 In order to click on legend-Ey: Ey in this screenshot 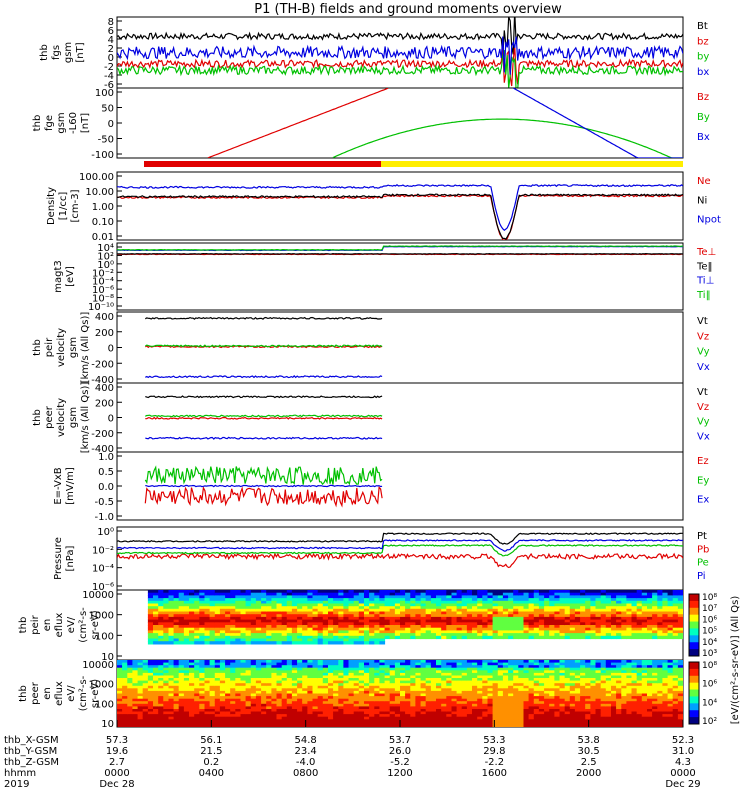, I will do `click(703, 480)`.